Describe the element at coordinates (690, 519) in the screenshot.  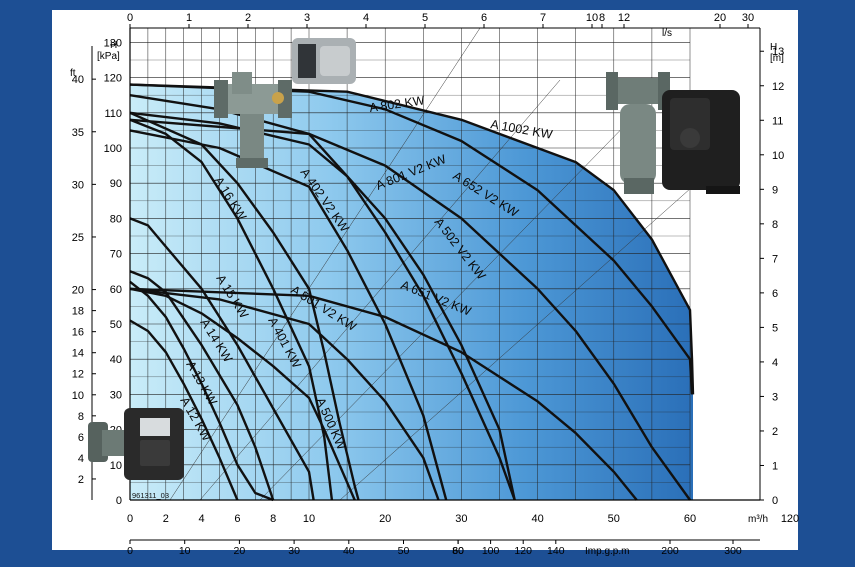
I see `x-tick-label: 60` at that location.